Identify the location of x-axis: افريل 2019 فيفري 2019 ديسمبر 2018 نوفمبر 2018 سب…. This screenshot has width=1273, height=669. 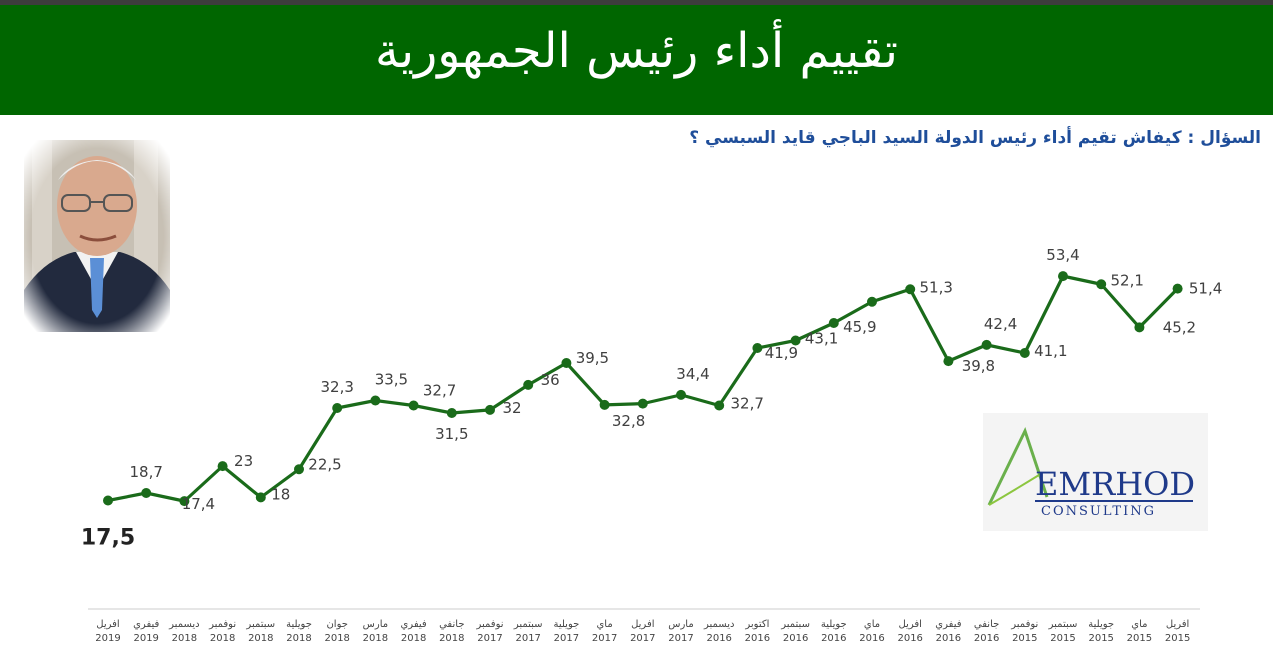
(644, 626).